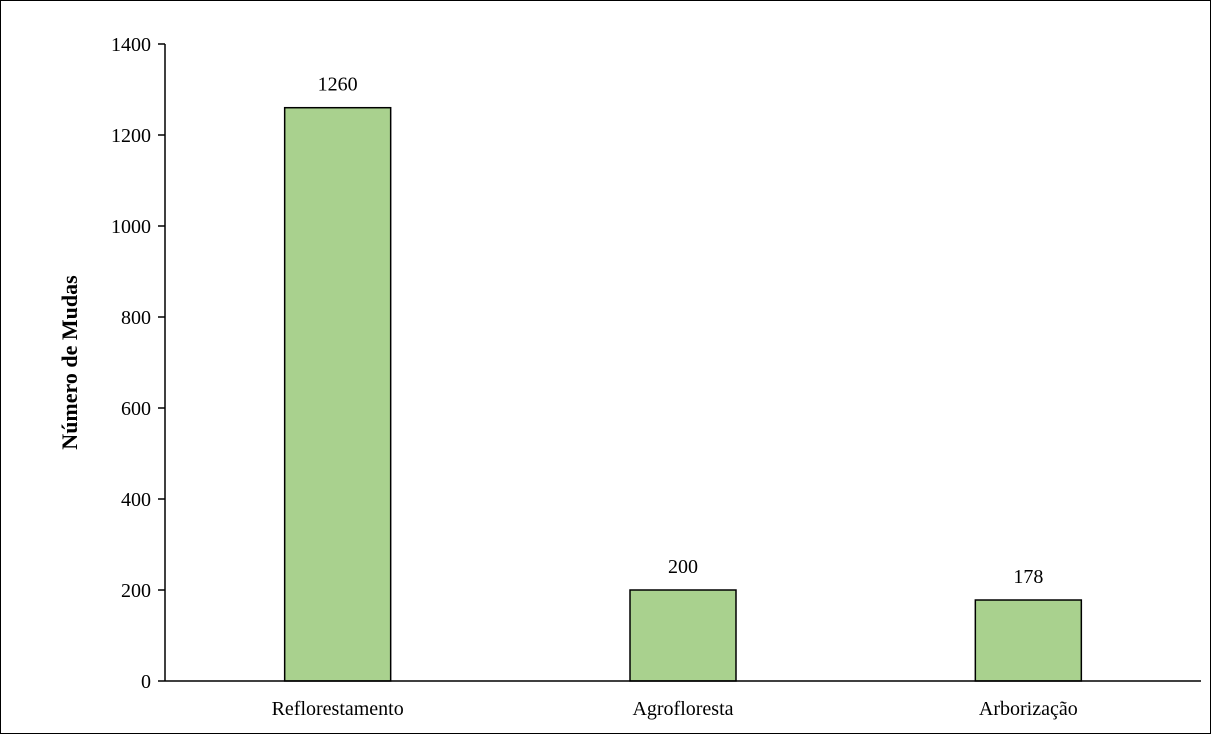 This screenshot has width=1211, height=737. What do you see at coordinates (138, 363) in the screenshot?
I see `y-axis-ticks: 0 200 400 600 800 1000 1200 1400` at bounding box center [138, 363].